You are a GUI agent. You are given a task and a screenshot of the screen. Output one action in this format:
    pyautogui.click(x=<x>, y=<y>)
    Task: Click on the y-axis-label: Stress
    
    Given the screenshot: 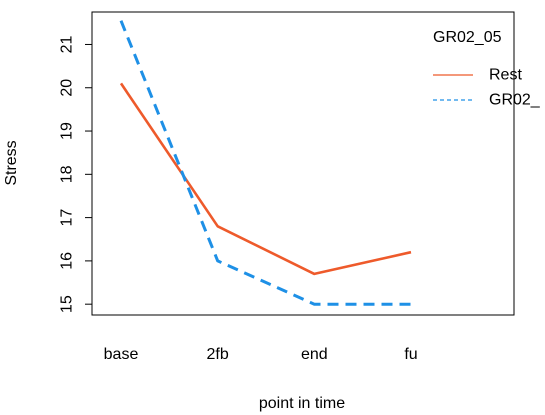 What is the action you would take?
    pyautogui.click(x=11, y=162)
    